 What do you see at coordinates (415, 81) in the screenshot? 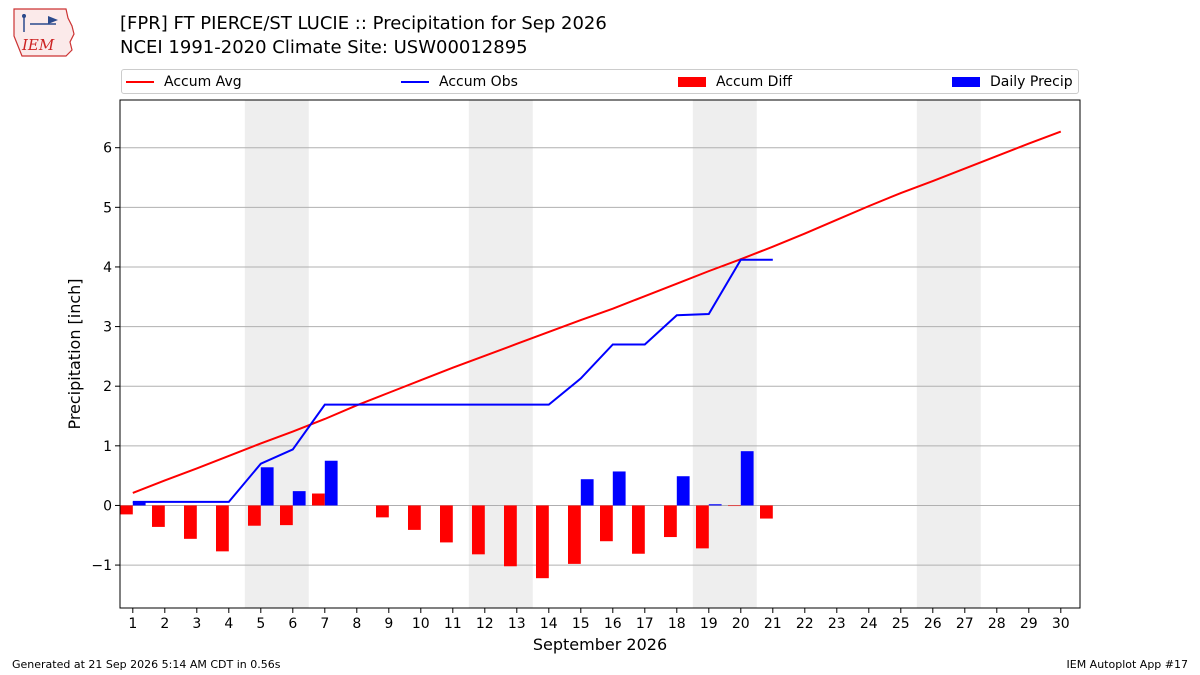
I see `legend-swatch-accum-obs` at bounding box center [415, 81].